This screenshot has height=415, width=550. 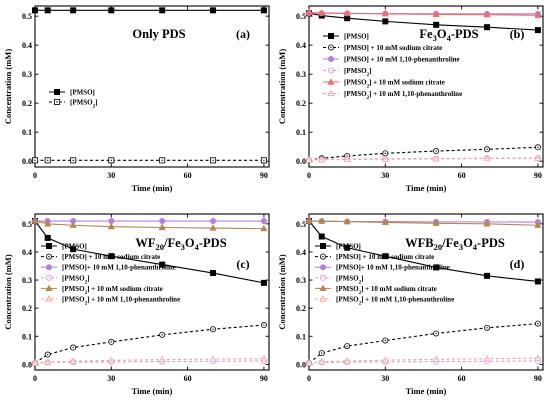 I want to click on legend-label: [PMSO] + 10 mM sodium citrate, so click(x=393, y=48).